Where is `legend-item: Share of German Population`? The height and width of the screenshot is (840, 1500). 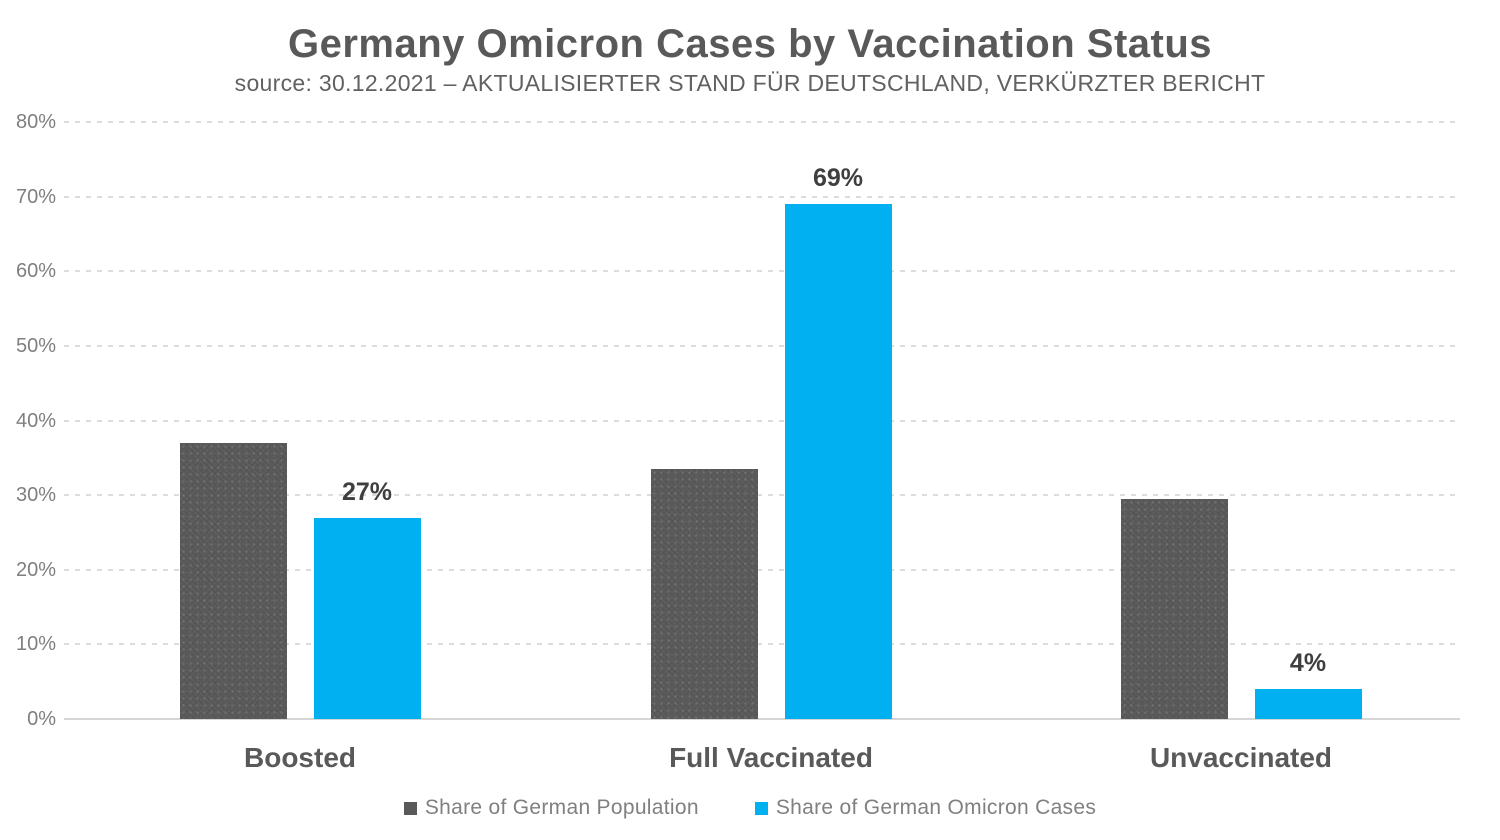 legend-item: Share of German Population is located at coordinates (551, 808).